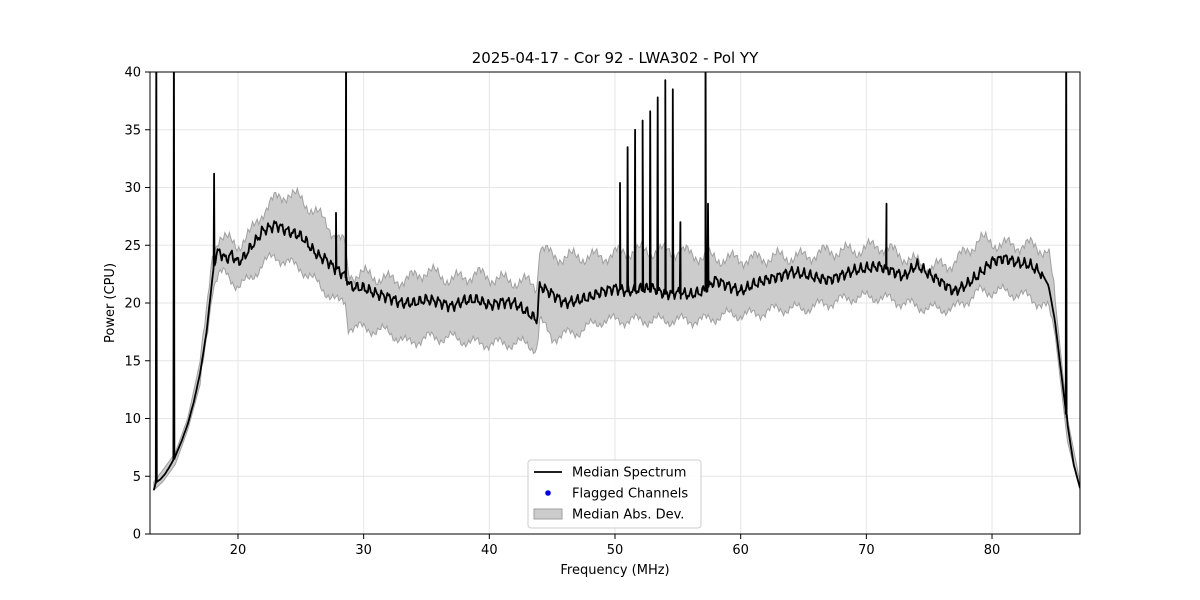 This screenshot has width=1200, height=600. Describe the element at coordinates (630, 494) in the screenshot. I see `legend-label: Flagged Channels` at that location.